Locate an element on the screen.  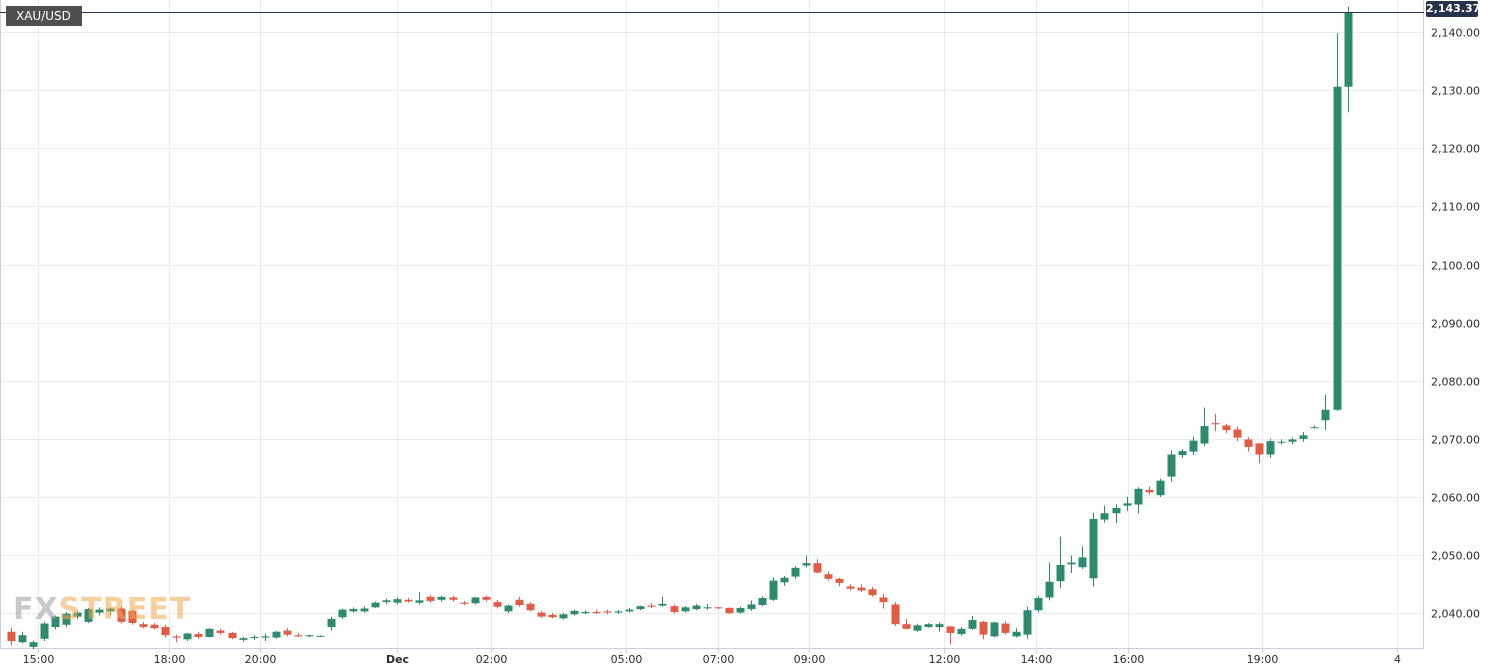
time-tick-label: 12:00 is located at coordinates (945, 659).